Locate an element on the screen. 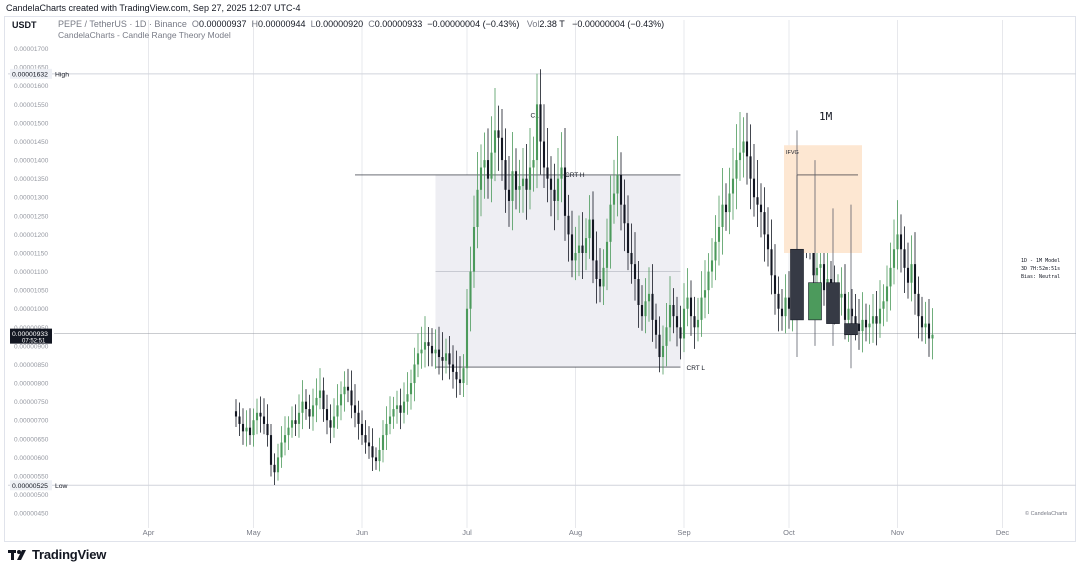 Image resolution: width=1080 pixels, height=572 pixels. y-tick-label: 0.00000550 is located at coordinates (31, 476).